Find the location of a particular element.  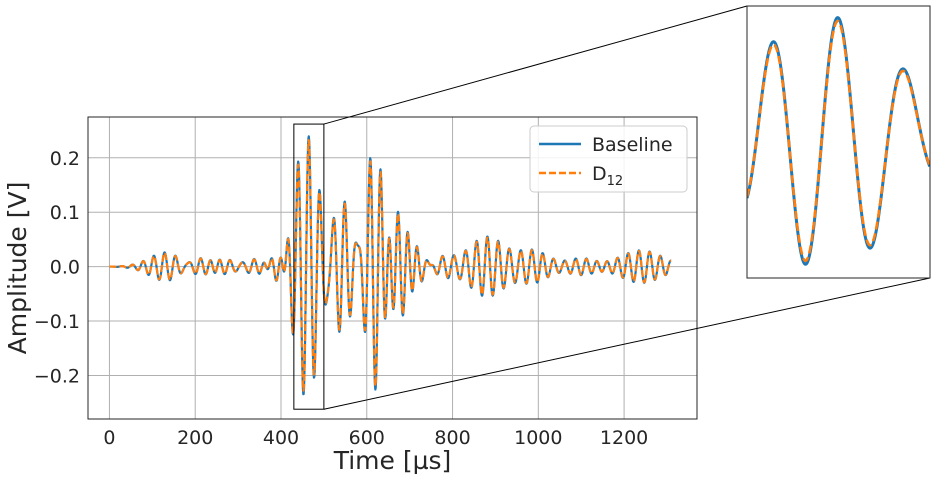

x-tick-label: 800 is located at coordinates (452, 438).